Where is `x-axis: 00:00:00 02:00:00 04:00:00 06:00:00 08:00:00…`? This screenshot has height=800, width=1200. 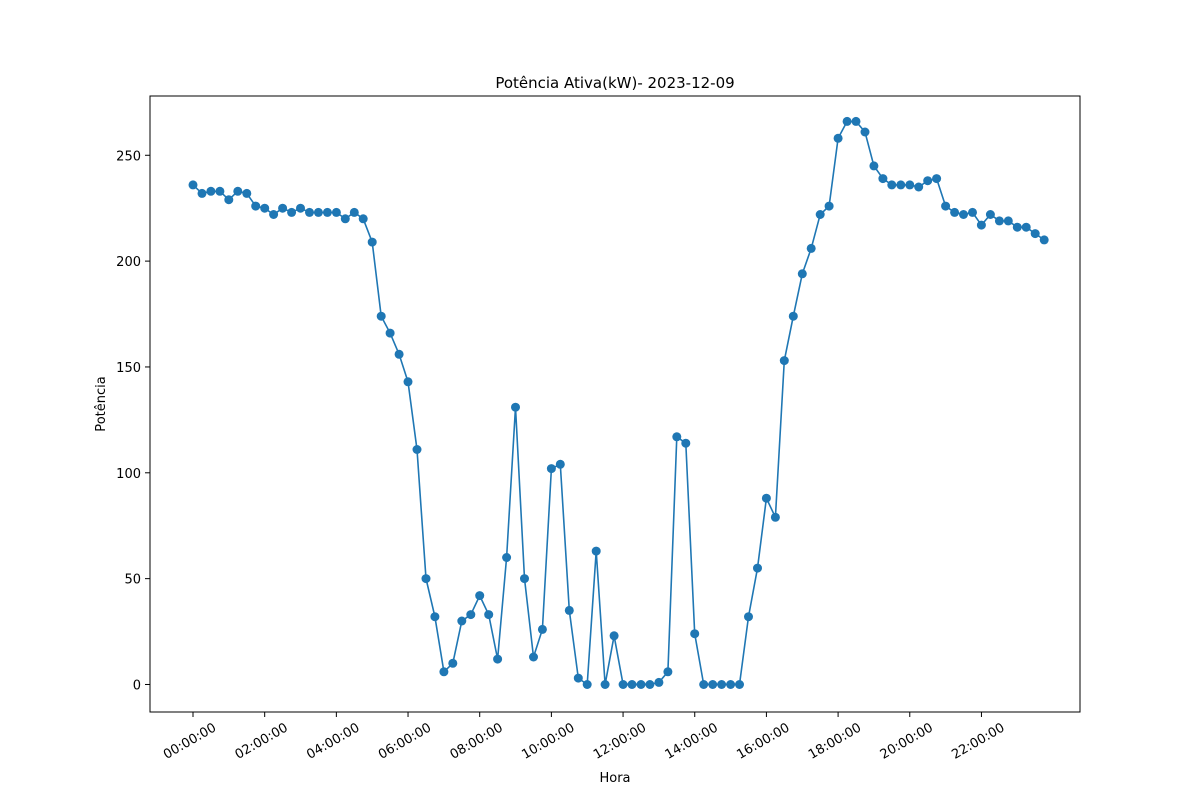
x-axis: 00:00:00 02:00:00 04:00:00 06:00:00 08:00:00… is located at coordinates (584, 737).